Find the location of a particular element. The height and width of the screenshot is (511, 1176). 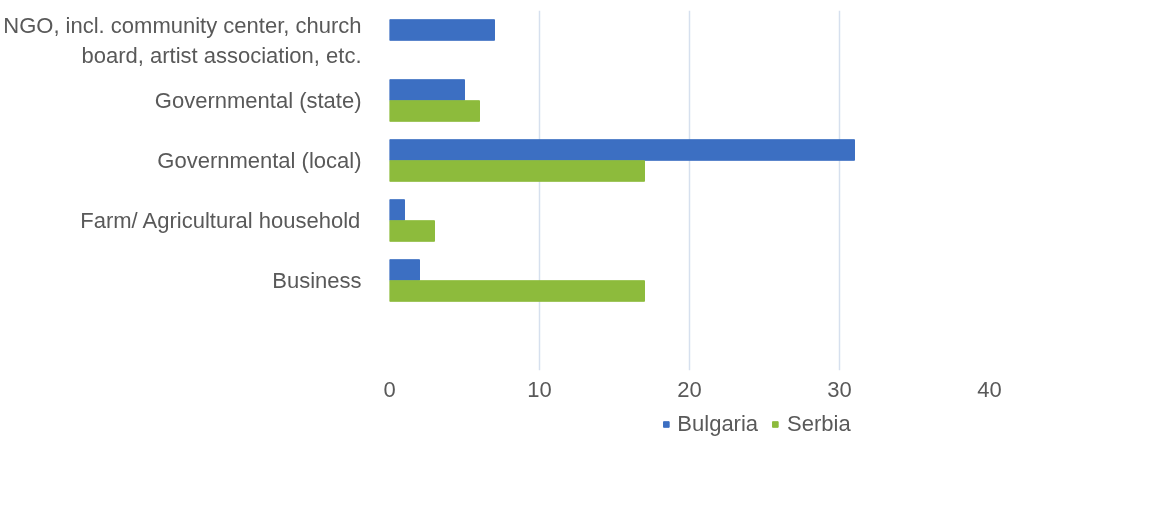

y-tick-label: Business is located at coordinates (317, 280).